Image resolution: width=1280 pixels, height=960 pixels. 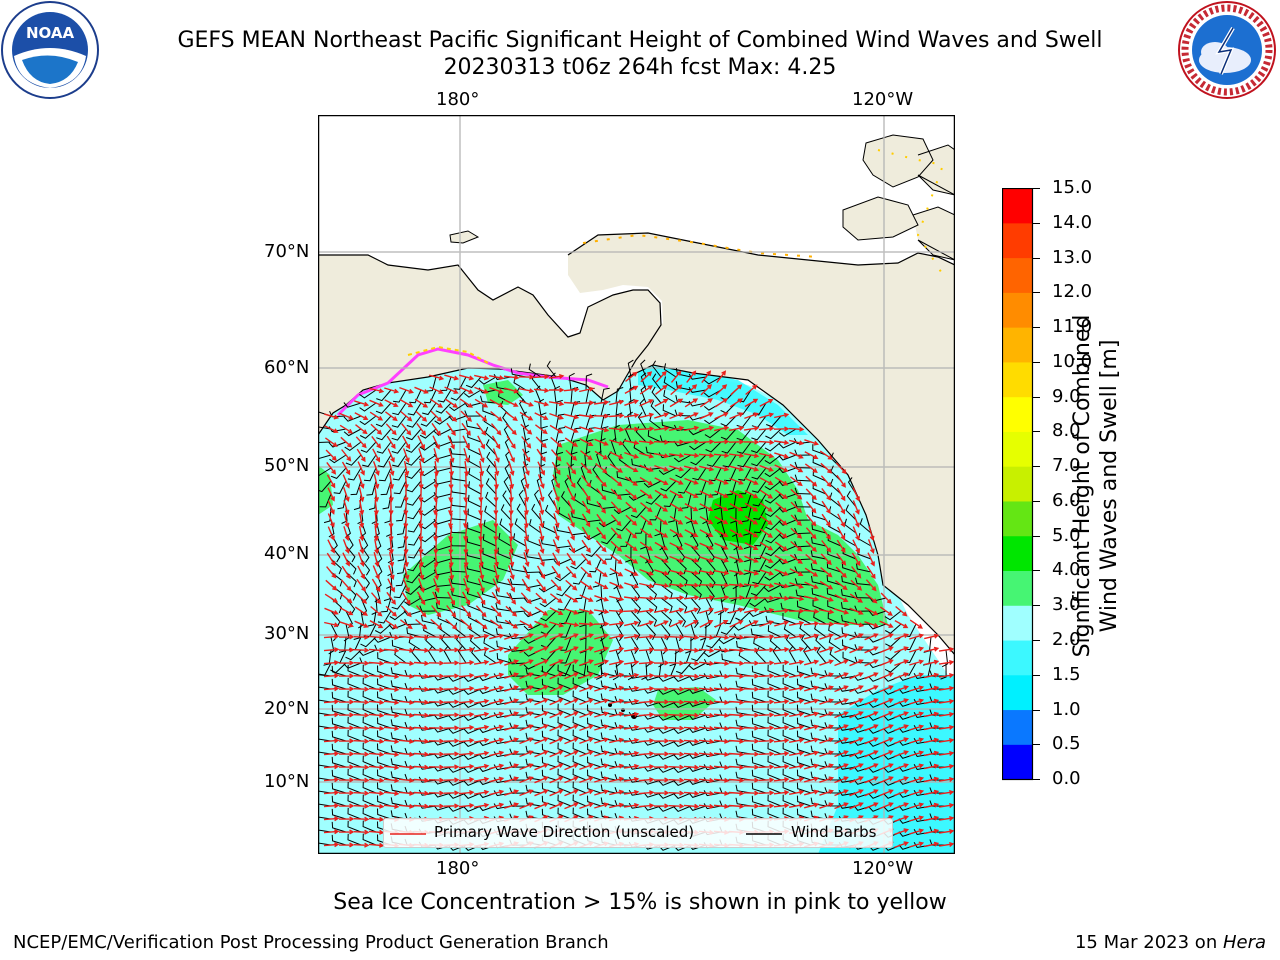 I want to click on noaa-logo: NOAA, so click(x=50, y=50).